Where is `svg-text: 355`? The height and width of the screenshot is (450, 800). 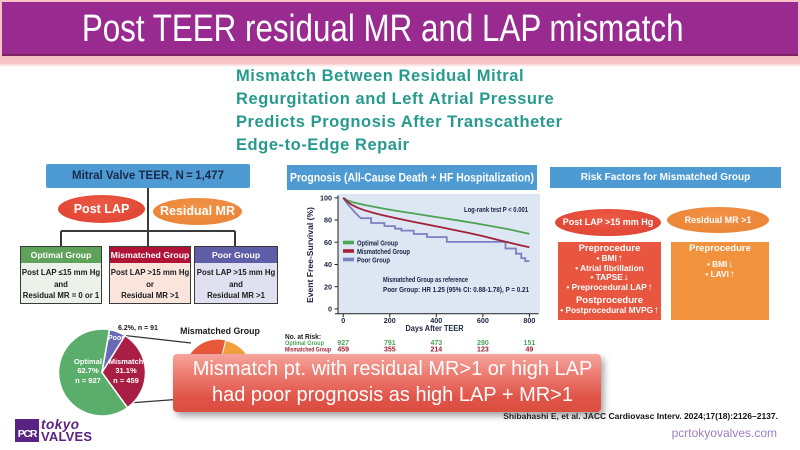
svg-text: 355 is located at coordinates (390, 349).